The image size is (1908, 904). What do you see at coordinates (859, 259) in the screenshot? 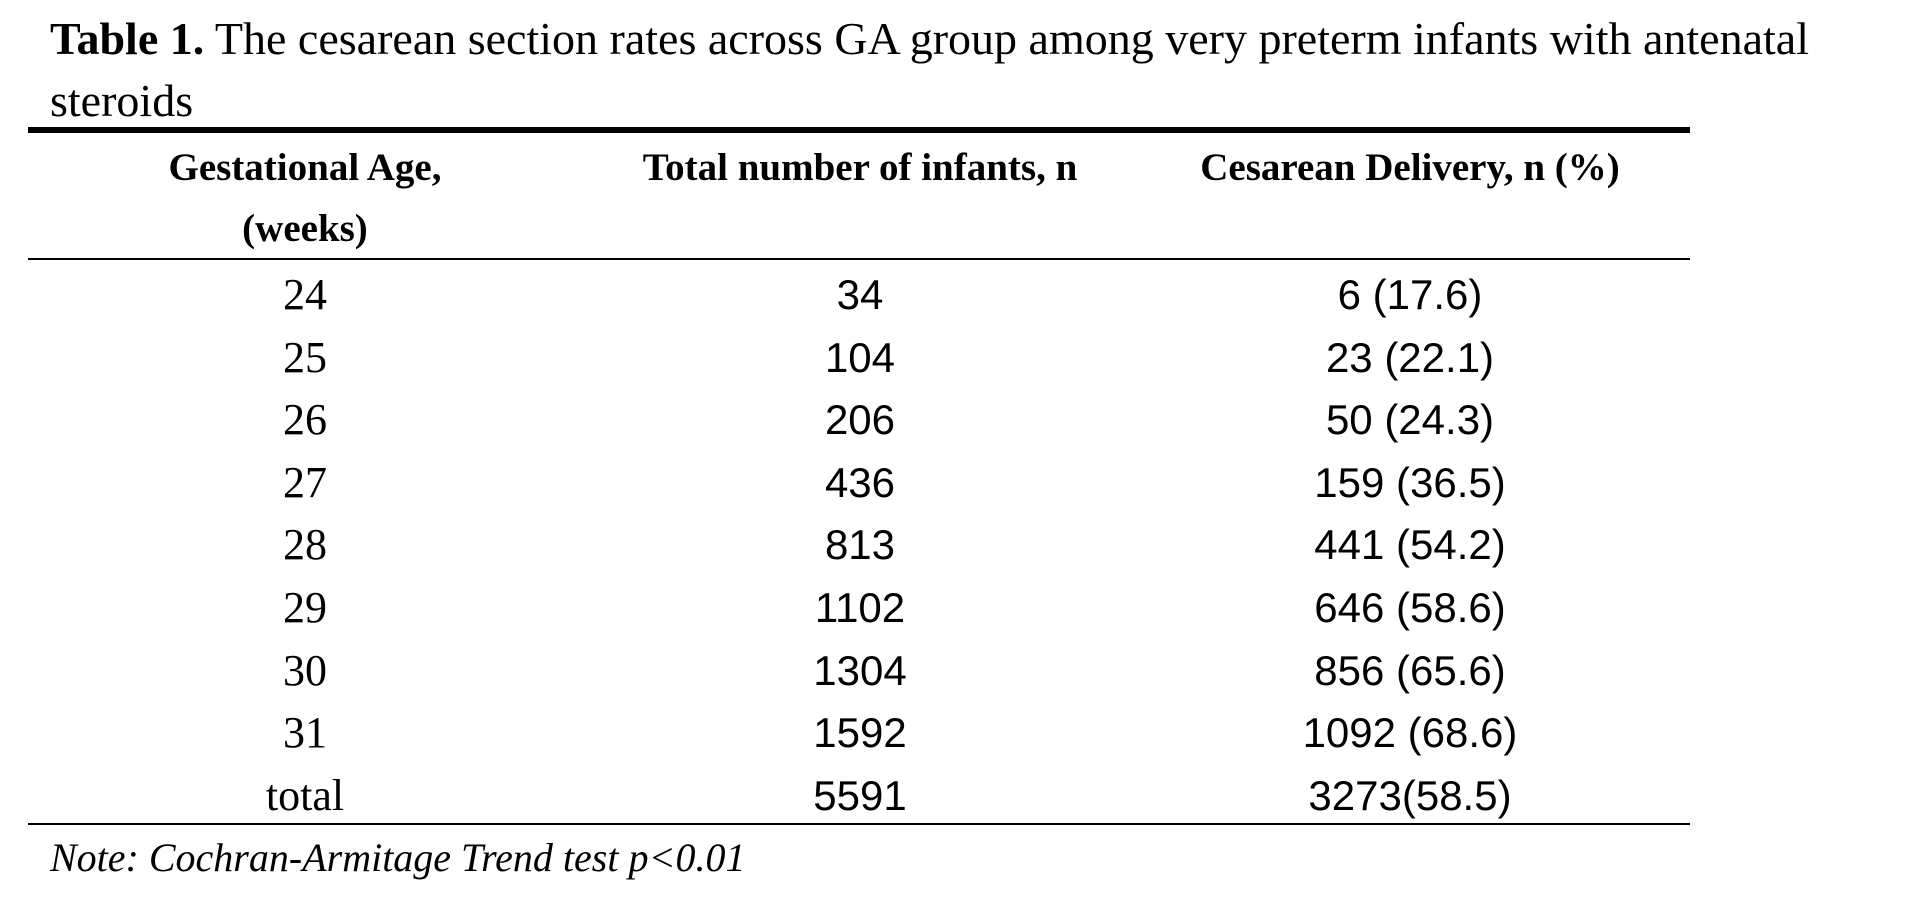
I see `header-divider-rule` at bounding box center [859, 259].